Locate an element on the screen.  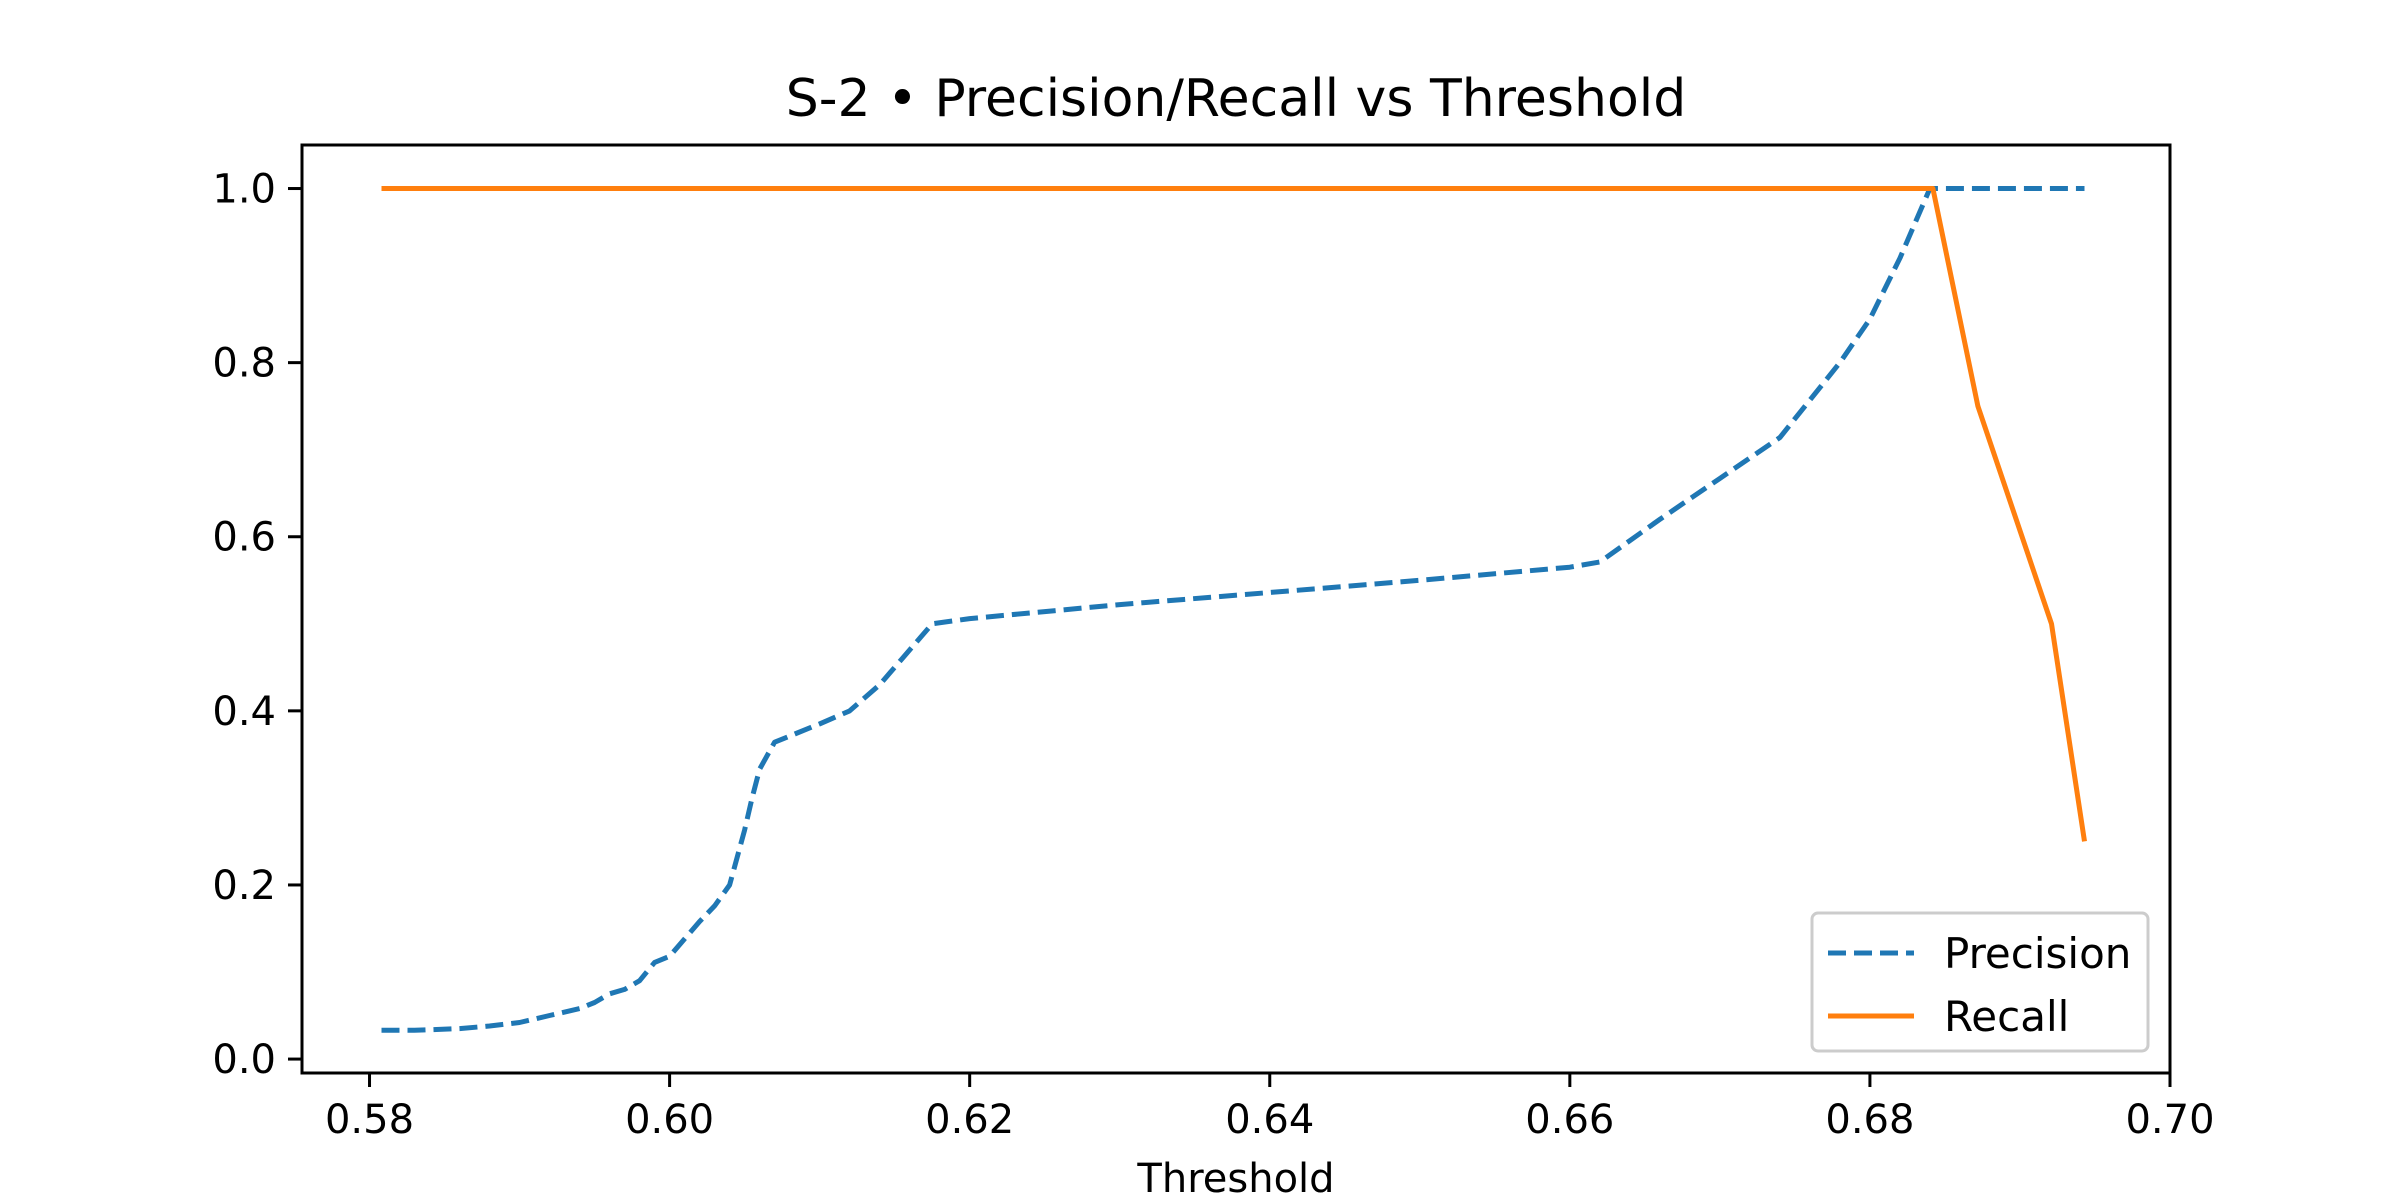
x-tick-label: 0.70 is located at coordinates (2169, 1120).